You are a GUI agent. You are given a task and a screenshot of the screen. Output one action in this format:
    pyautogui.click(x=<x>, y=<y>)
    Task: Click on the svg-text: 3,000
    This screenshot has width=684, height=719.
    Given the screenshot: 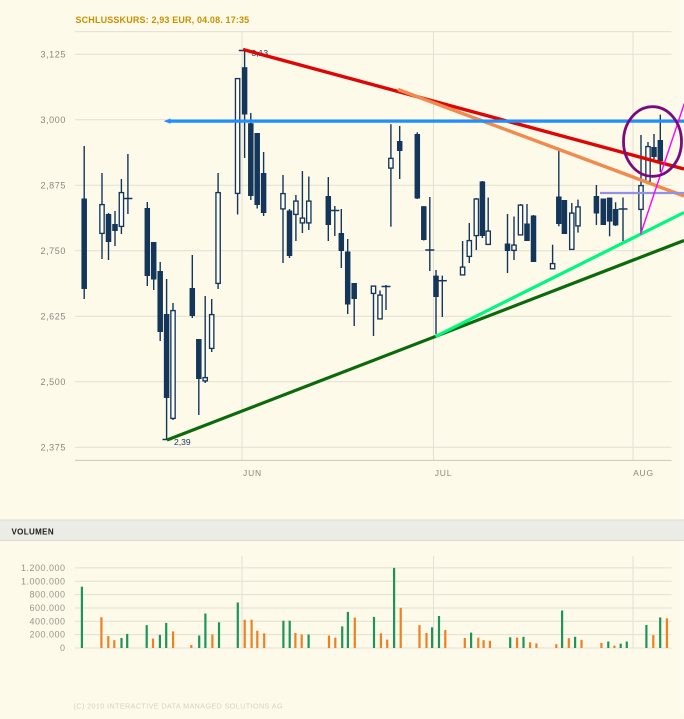 What is the action you would take?
    pyautogui.click(x=53, y=120)
    